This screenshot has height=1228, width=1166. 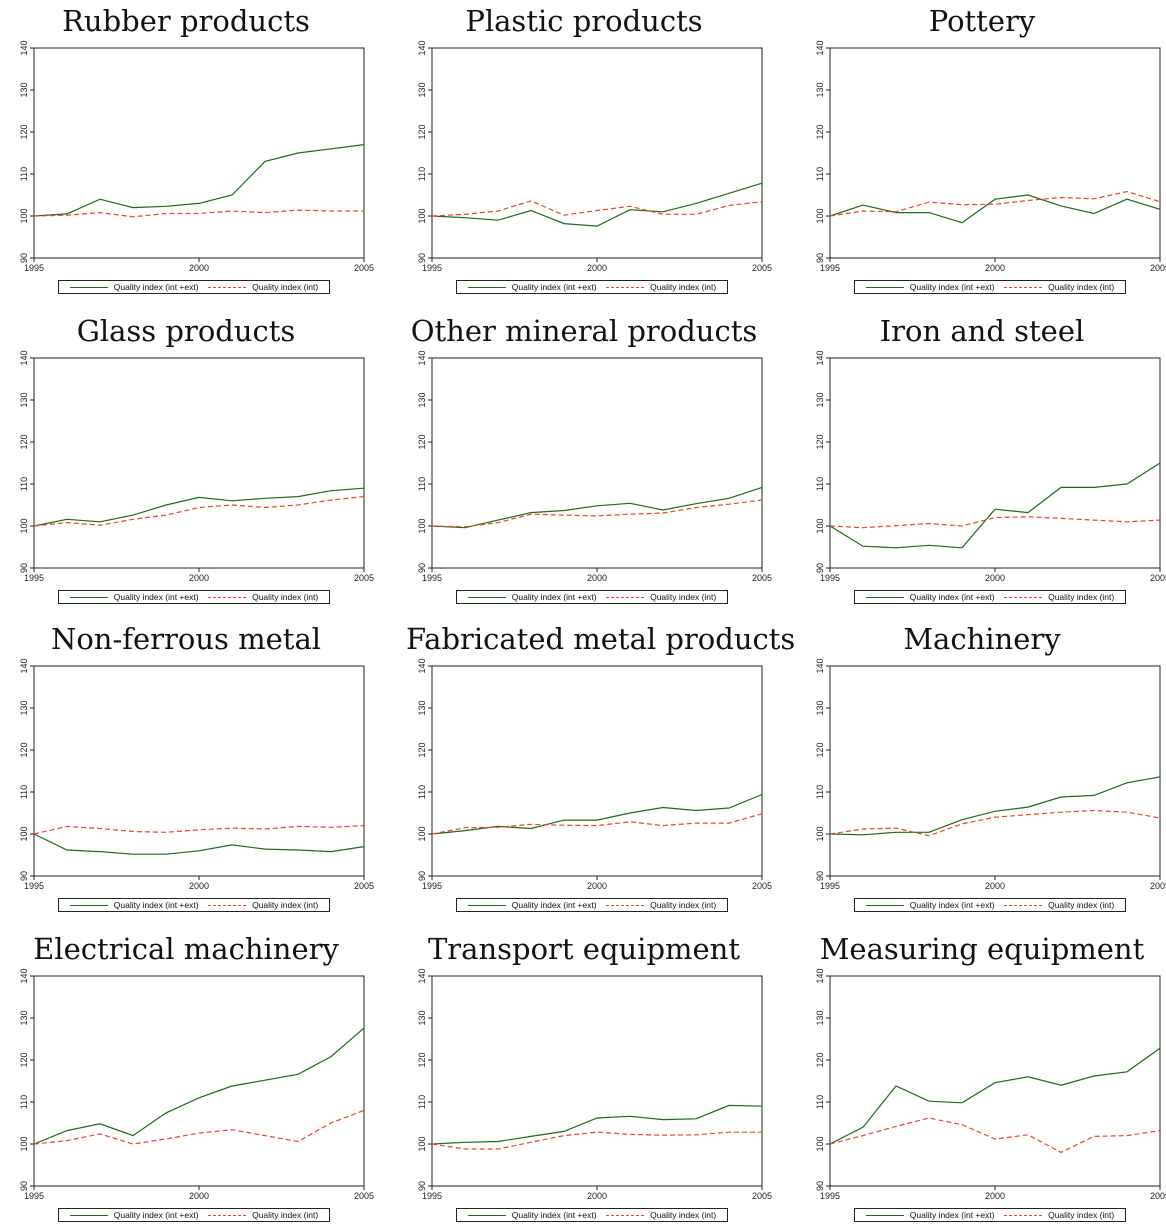 What do you see at coordinates (186, 949) in the screenshot?
I see `chart-title: Electrical machinery` at bounding box center [186, 949].